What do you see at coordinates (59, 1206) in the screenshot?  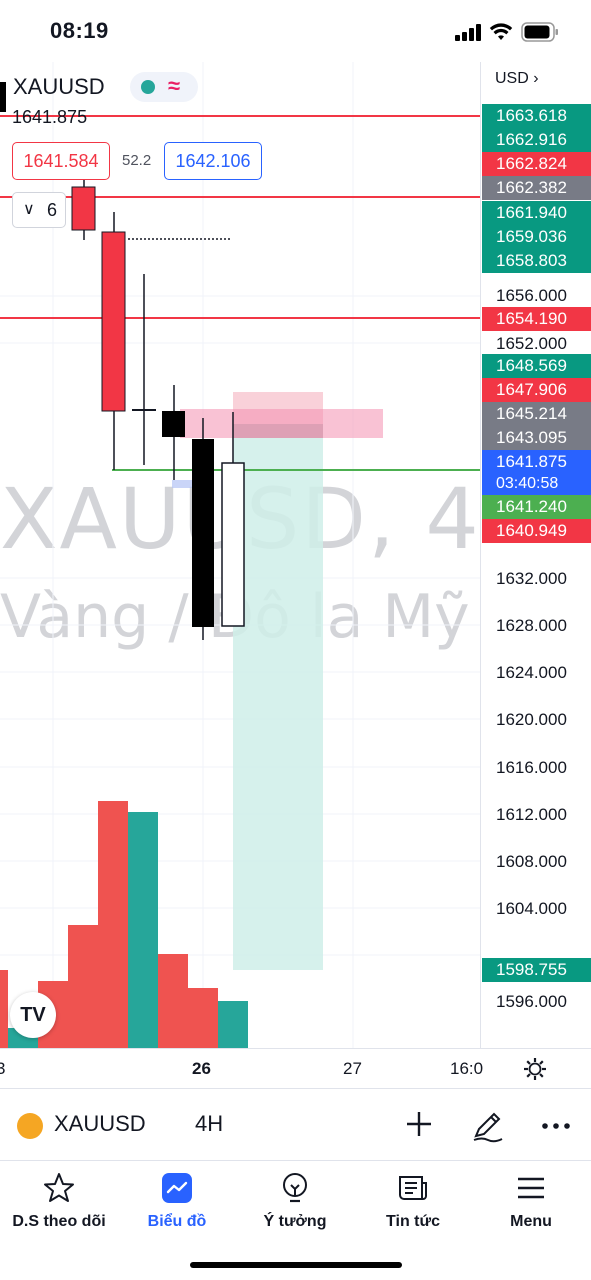 I see `nav-watchlist: D.S theo dõi` at bounding box center [59, 1206].